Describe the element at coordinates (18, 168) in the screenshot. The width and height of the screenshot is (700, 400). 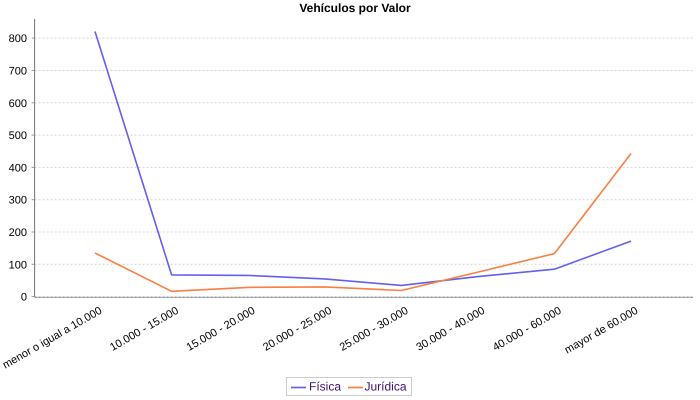
I see `svg-text: 400` at that location.